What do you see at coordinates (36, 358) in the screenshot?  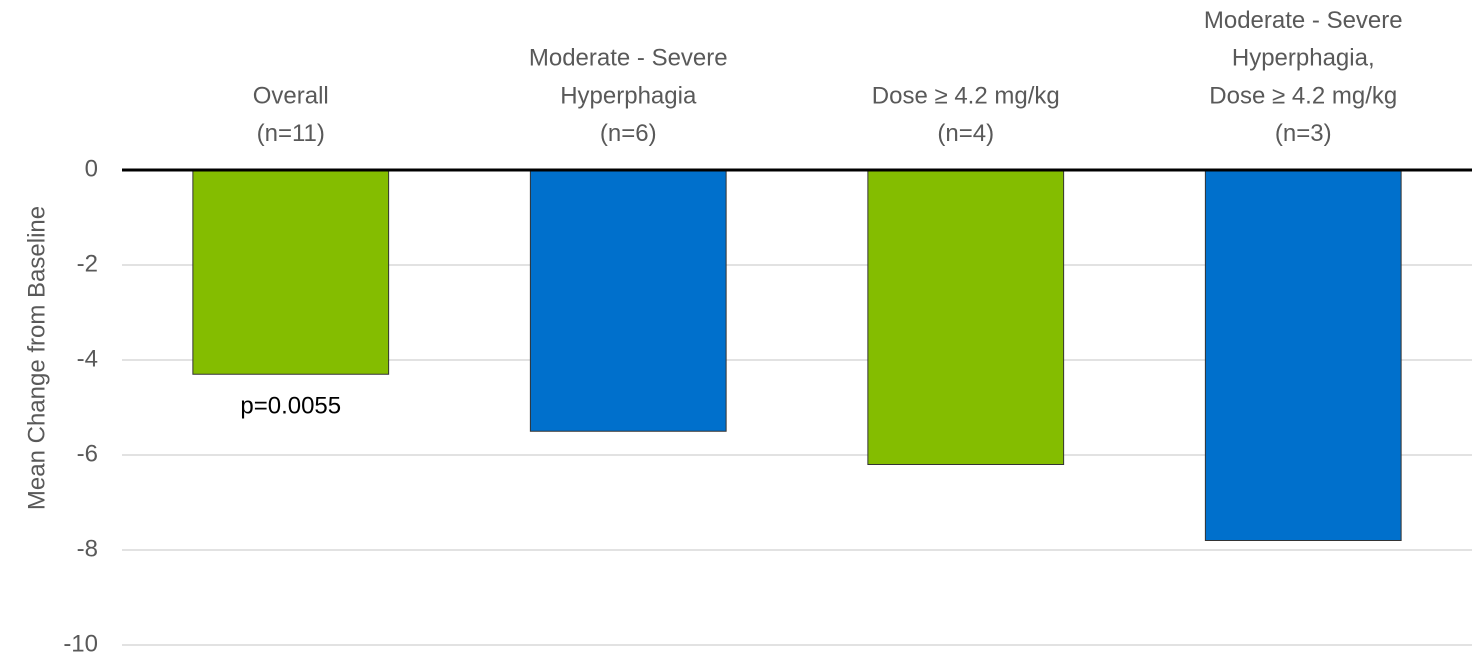 I see `y-axis-label: Mean Change from Baseline` at bounding box center [36, 358].